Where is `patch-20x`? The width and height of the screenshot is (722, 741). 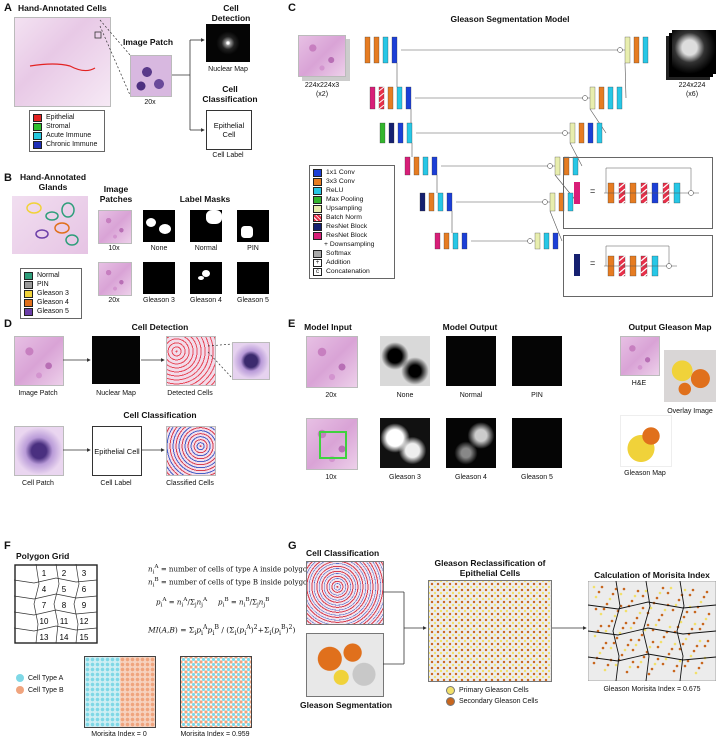 patch-20x is located at coordinates (115, 279).